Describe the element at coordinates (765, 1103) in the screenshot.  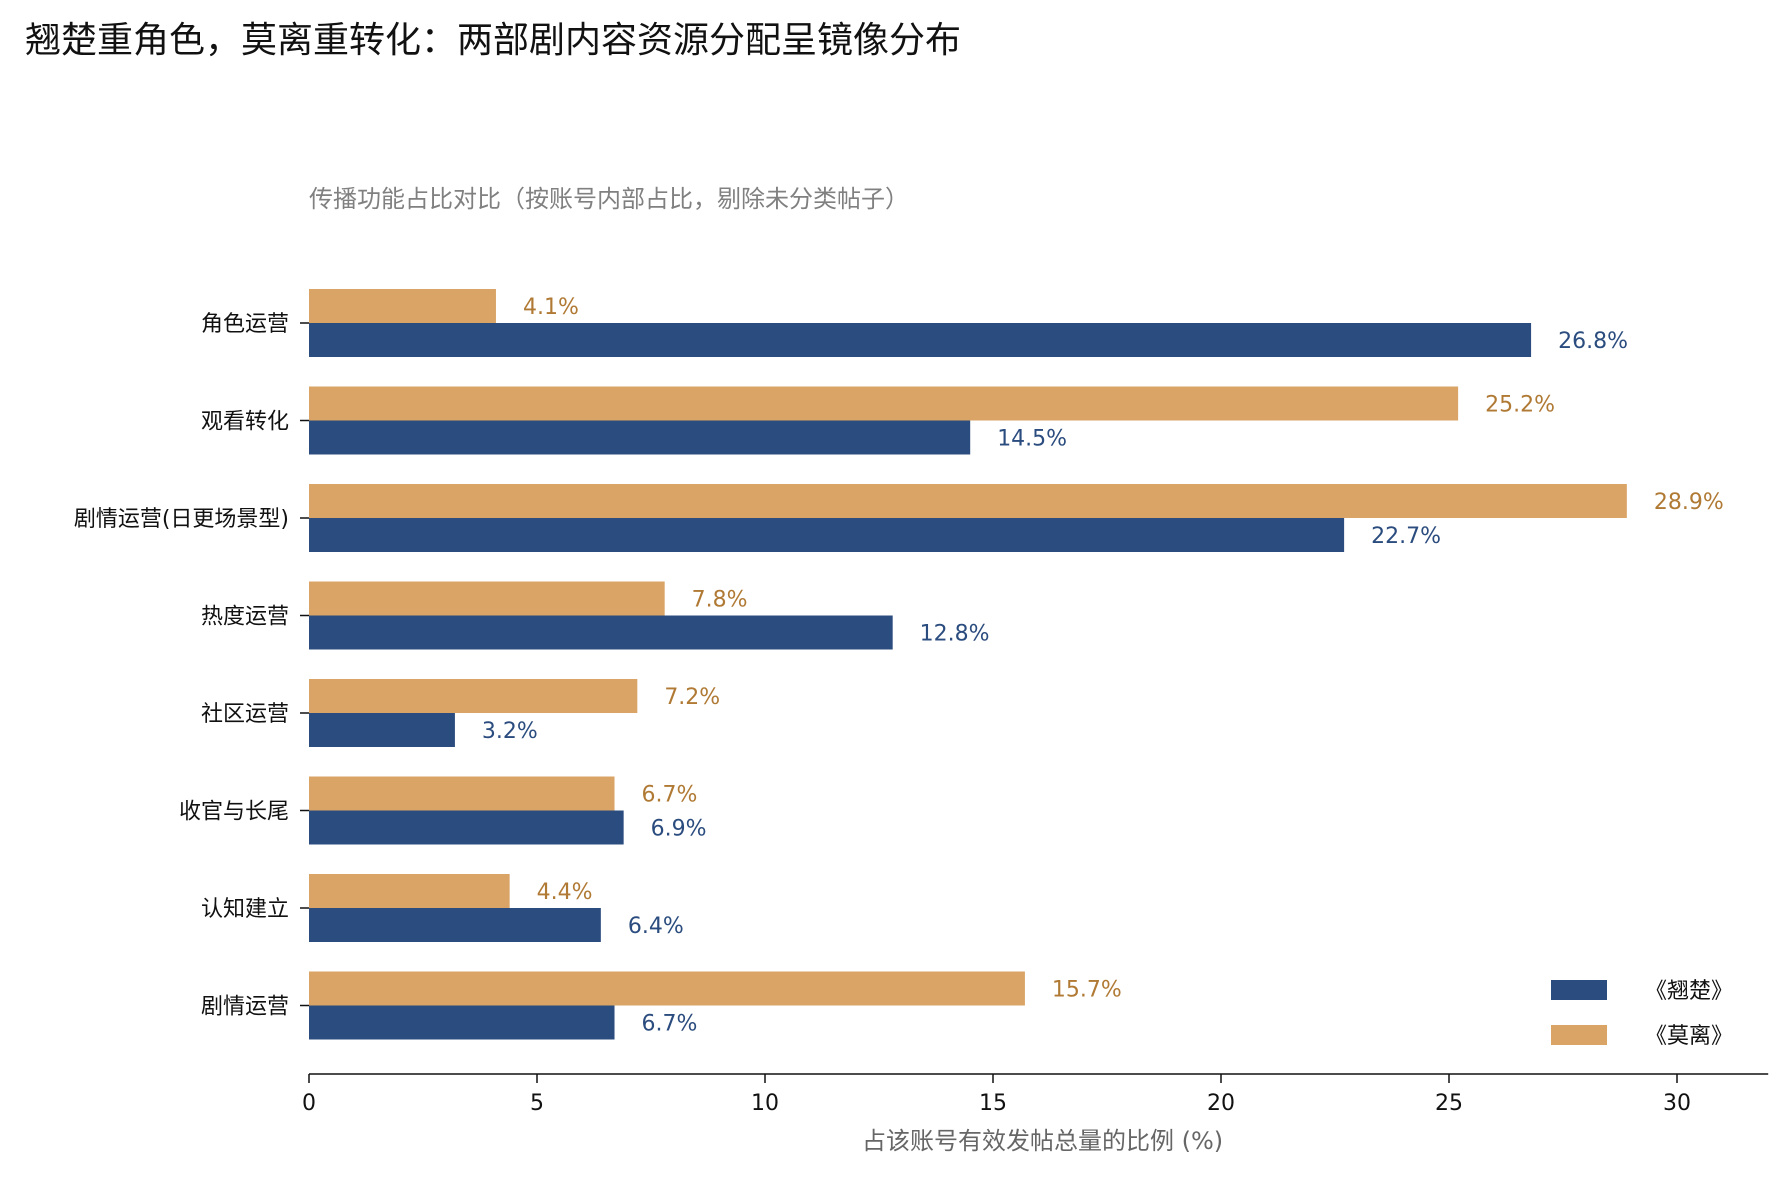
I see `x-tick-label-2: 10` at that location.